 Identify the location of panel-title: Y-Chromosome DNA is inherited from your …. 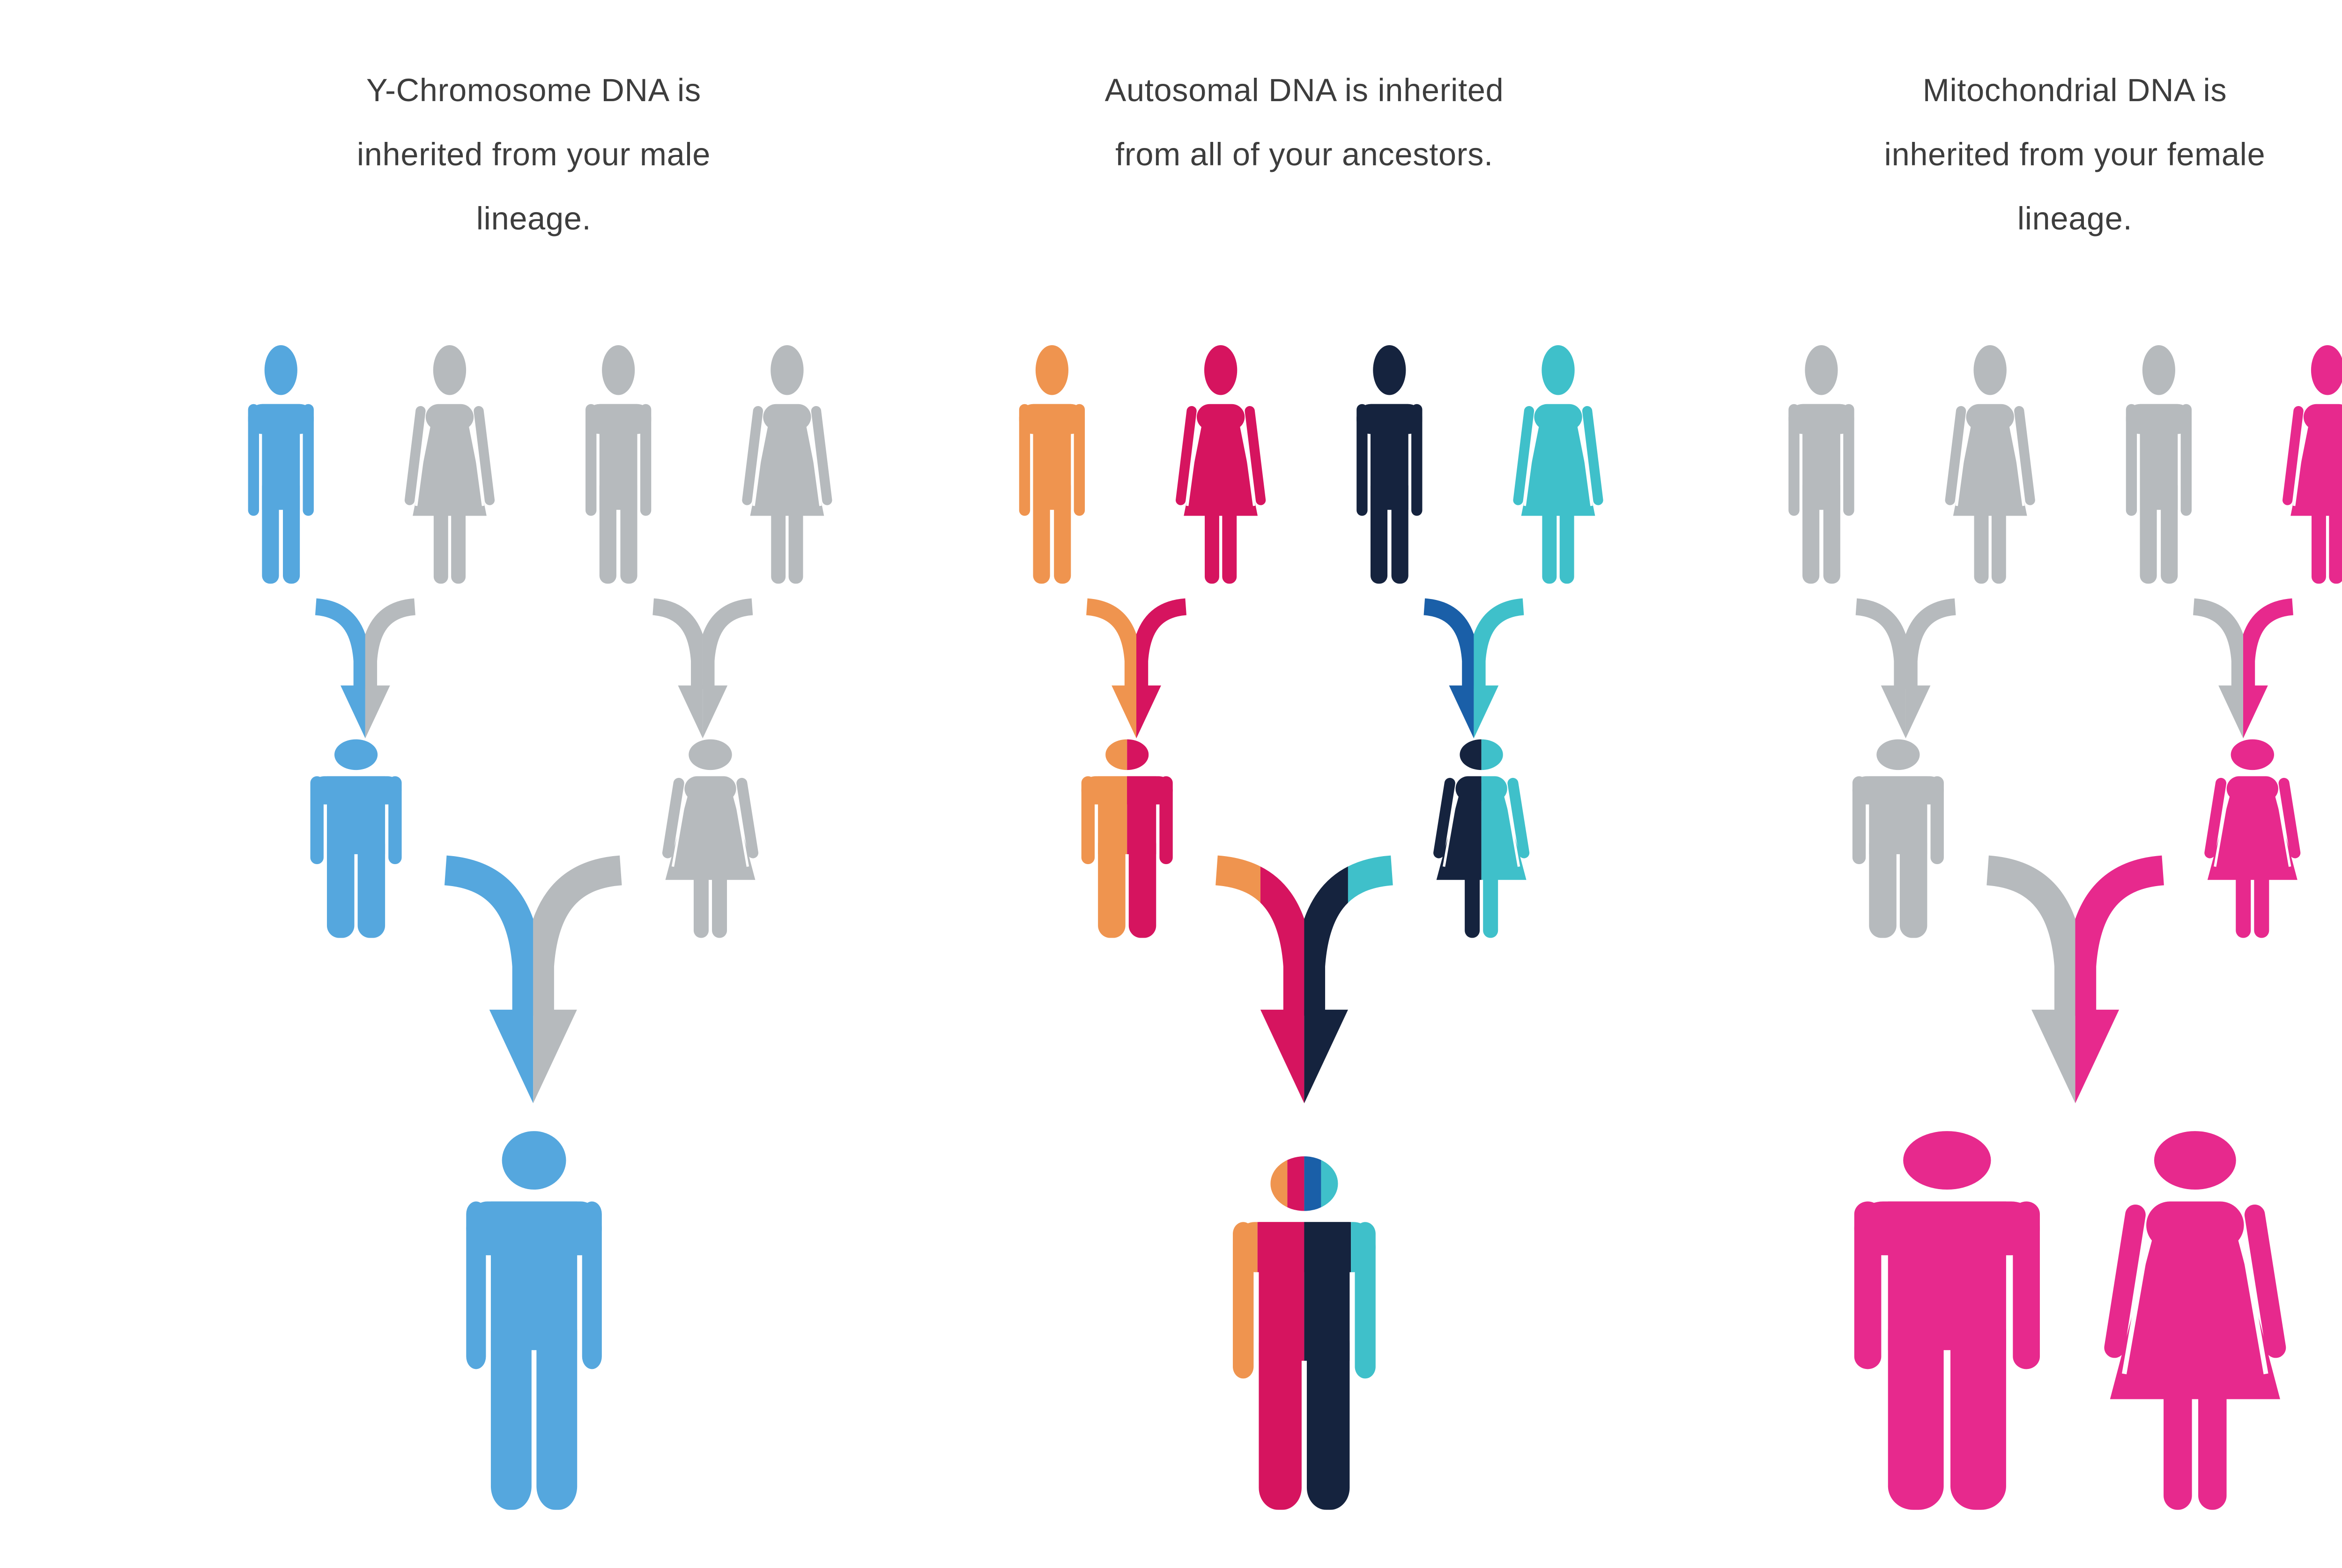
(533, 156).